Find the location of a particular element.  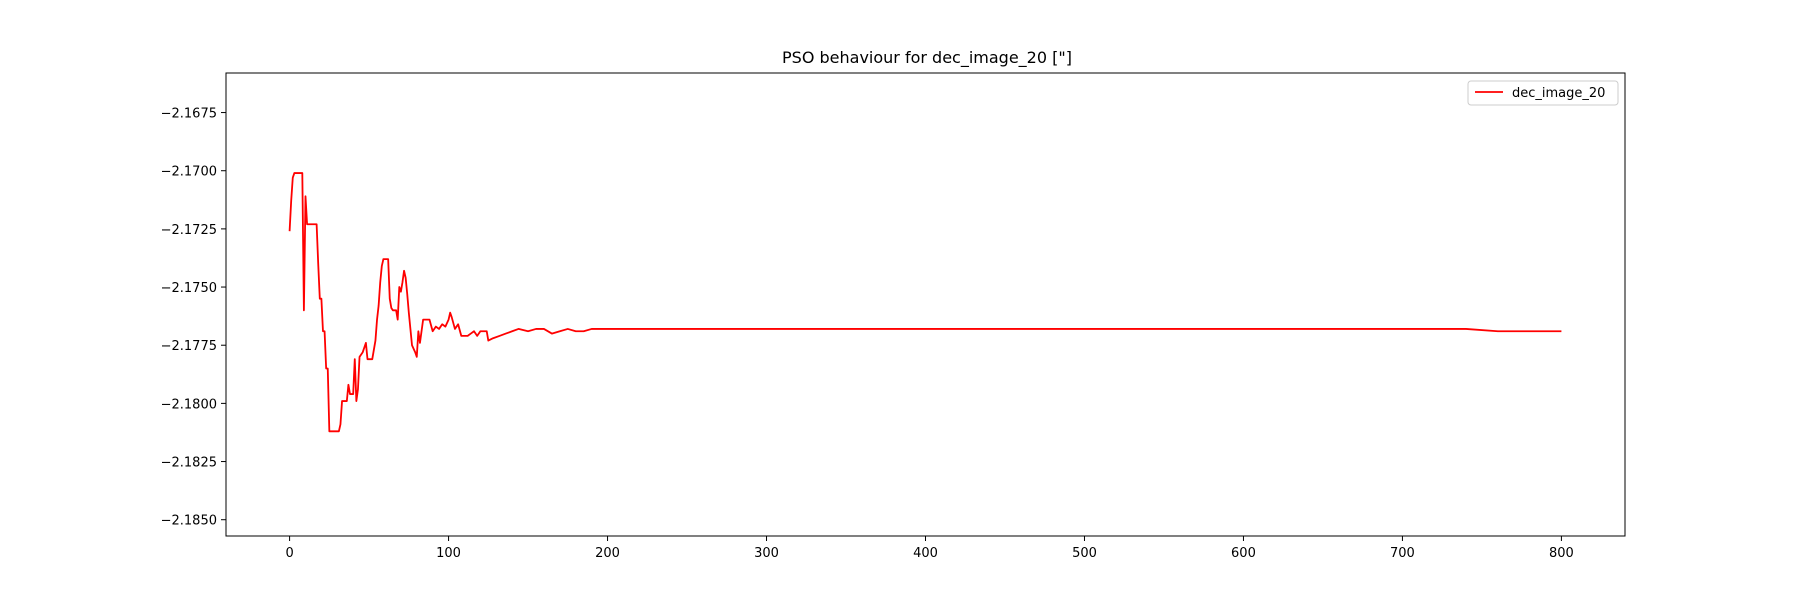

legend-box is located at coordinates (1543, 93).